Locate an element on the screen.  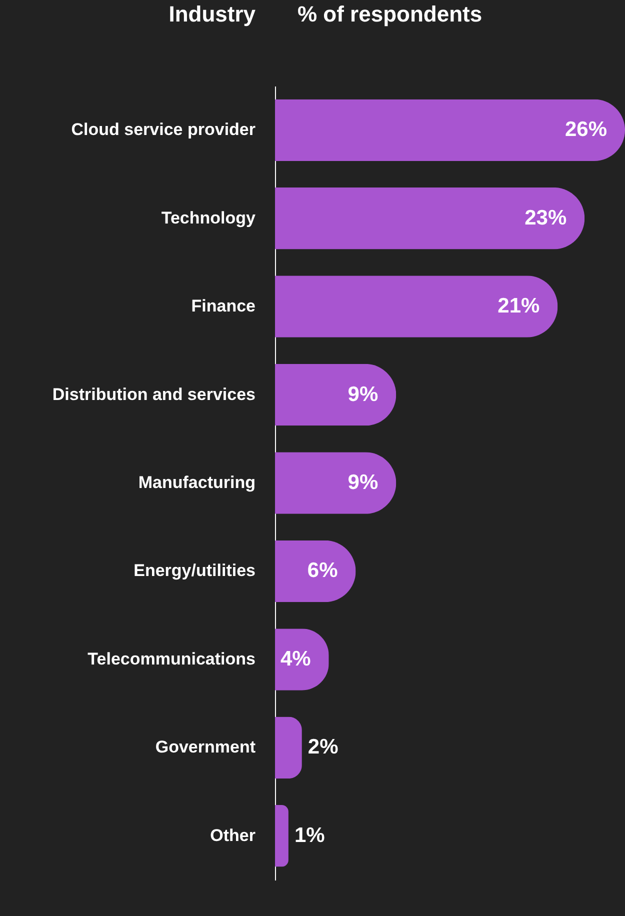
y-tick-label: Finance is located at coordinates (223, 306).